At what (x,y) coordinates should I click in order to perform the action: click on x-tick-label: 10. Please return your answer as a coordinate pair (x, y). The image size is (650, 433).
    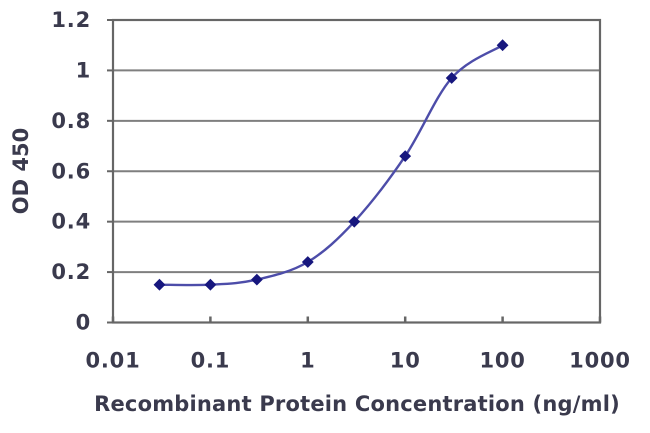
    Looking at the image, I should click on (405, 361).